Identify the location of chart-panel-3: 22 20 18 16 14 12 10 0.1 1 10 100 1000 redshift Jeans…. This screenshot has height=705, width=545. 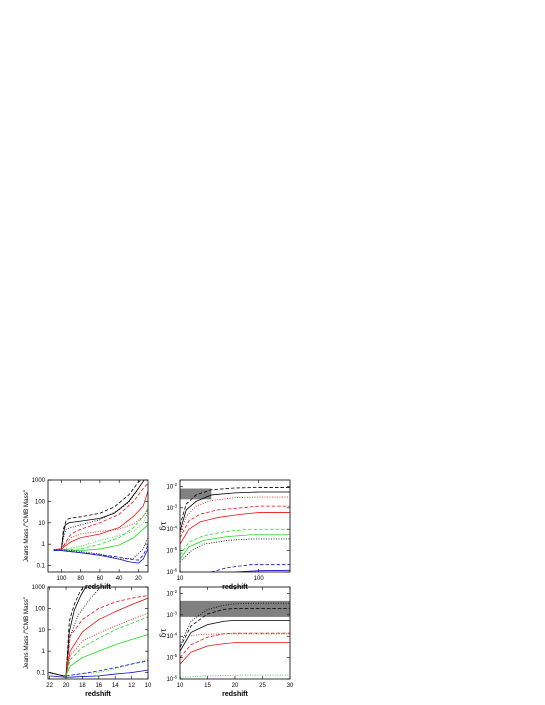
(87, 641).